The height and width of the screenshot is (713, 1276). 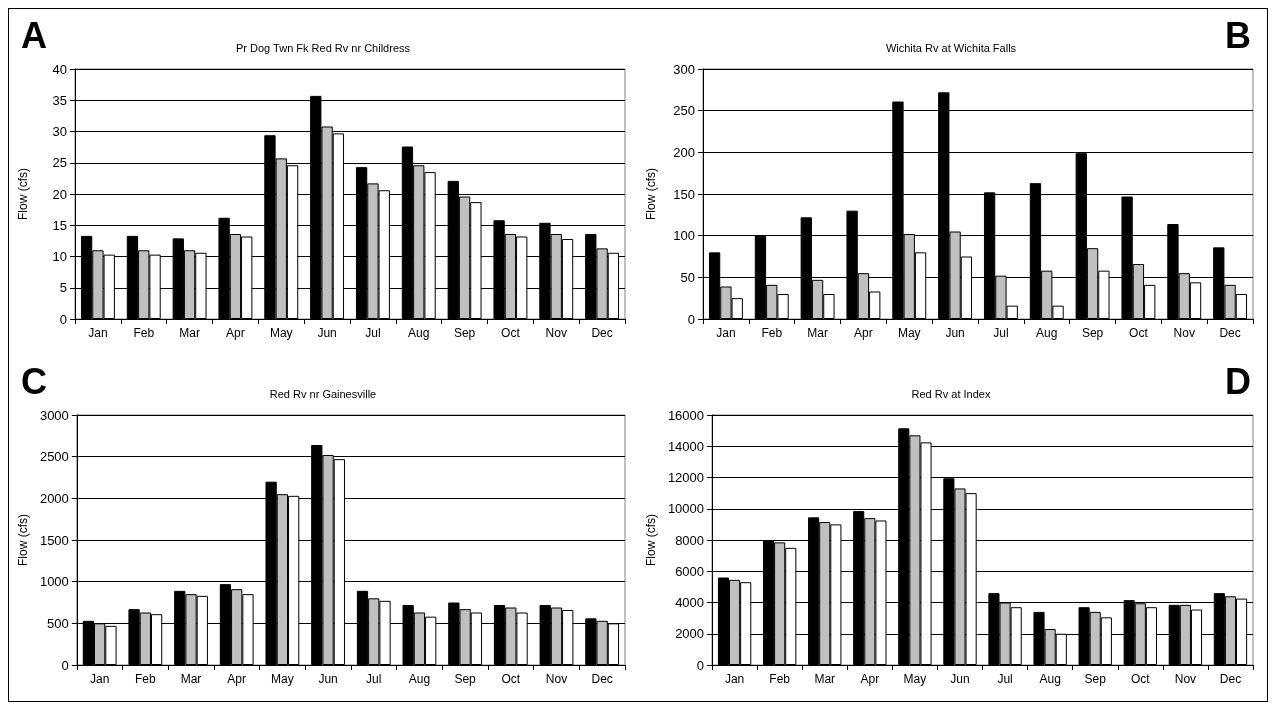 I want to click on y-tick-label: 1000, so click(x=54, y=582).